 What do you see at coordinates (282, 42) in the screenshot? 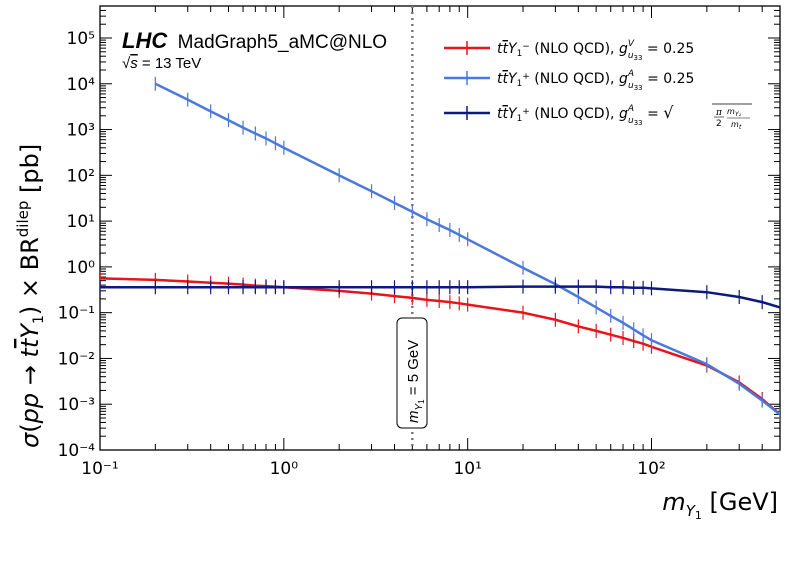
I see `generator-label: MadGraph5_aMC@NLO` at bounding box center [282, 42].